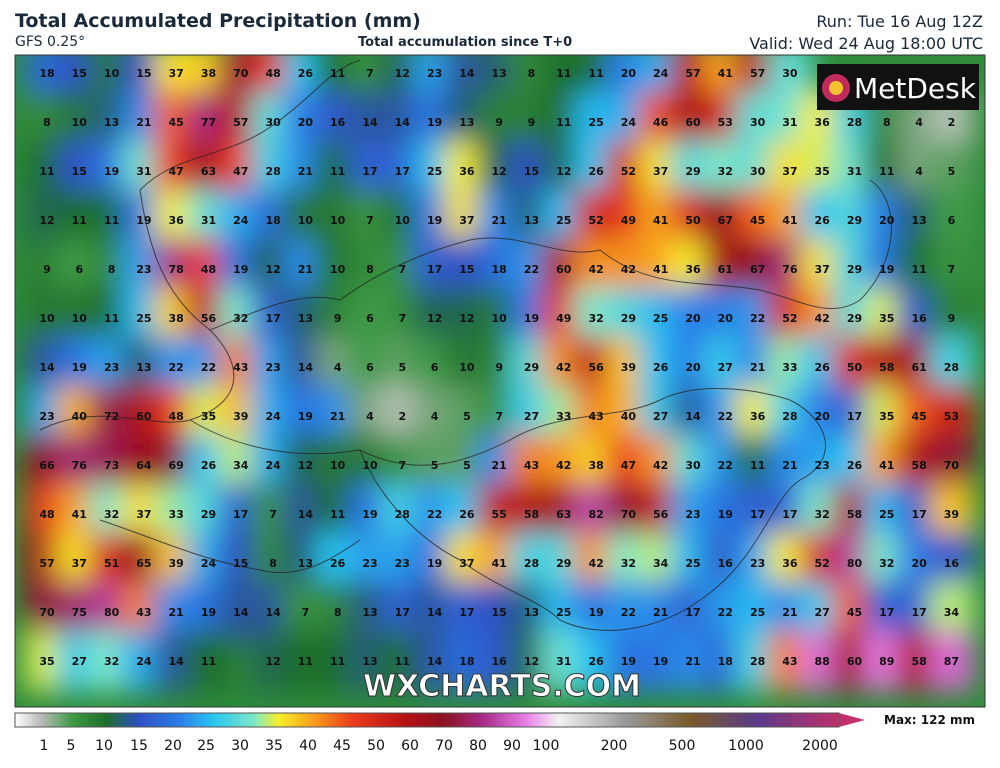 The width and height of the screenshot is (1000, 768). I want to click on grid-value: 80, so click(112, 612).